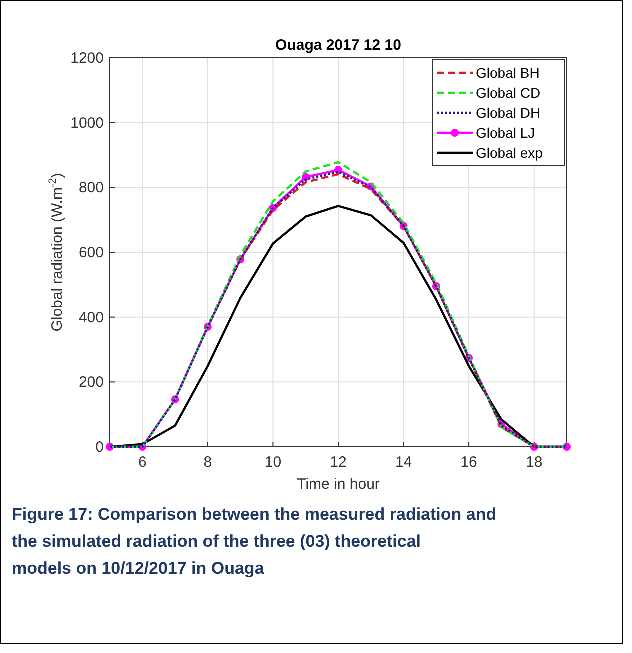 This screenshot has height=653, width=632. Describe the element at coordinates (338, 462) in the screenshot. I see `x-tick-label: 12` at that location.